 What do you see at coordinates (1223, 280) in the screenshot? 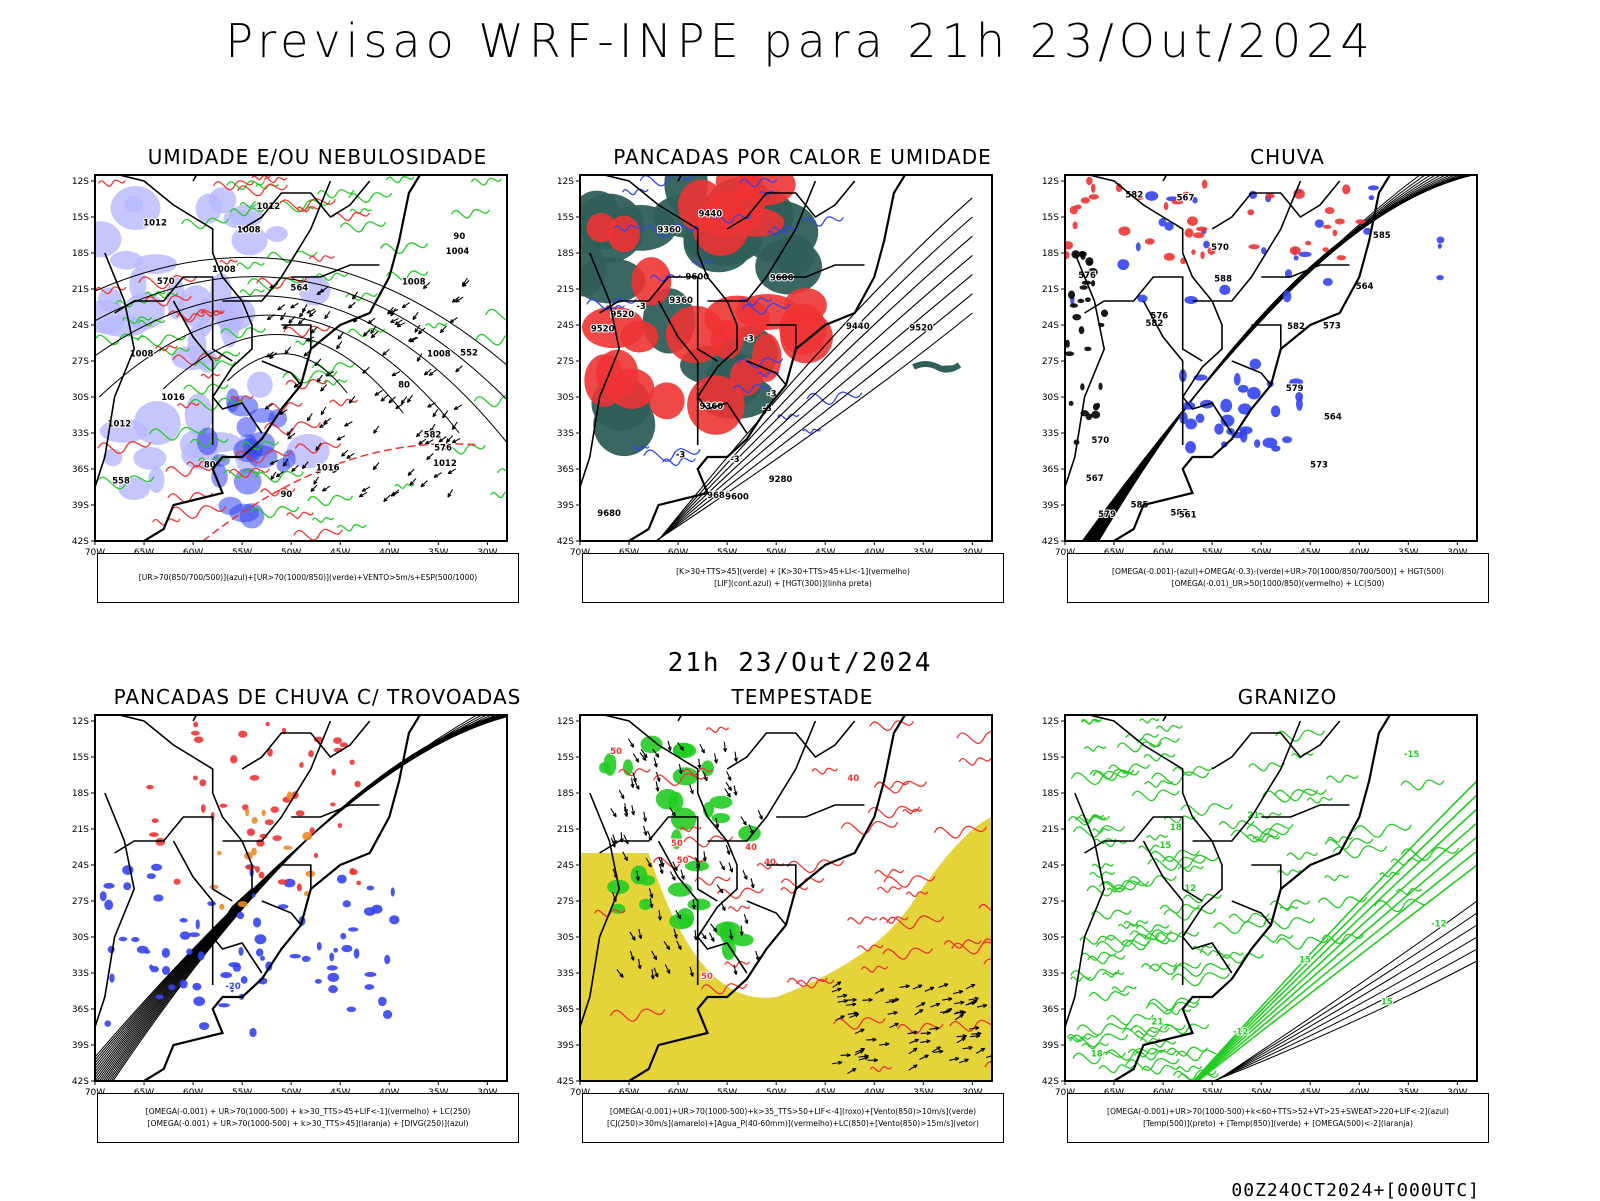
I see `contour-label: 588` at bounding box center [1223, 280].